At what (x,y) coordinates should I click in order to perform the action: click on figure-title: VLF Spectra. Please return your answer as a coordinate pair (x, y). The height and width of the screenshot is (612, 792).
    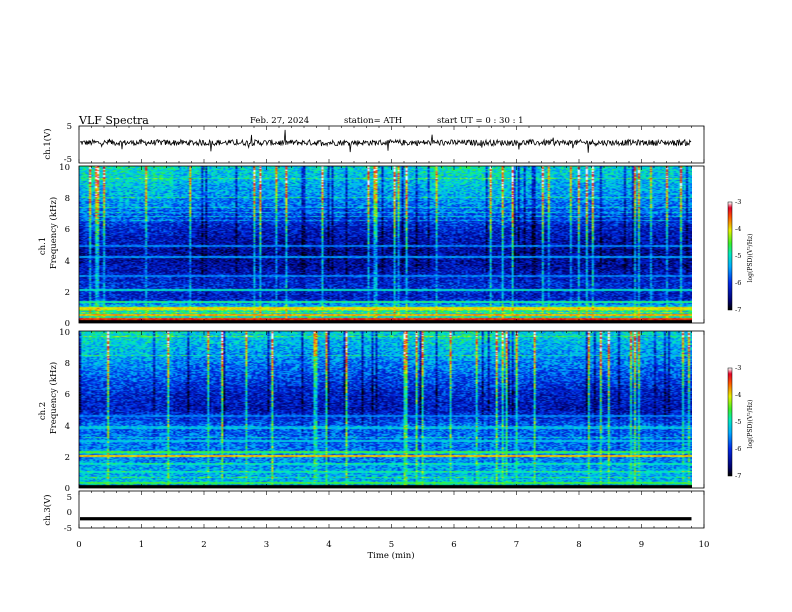
    Looking at the image, I should click on (113, 120).